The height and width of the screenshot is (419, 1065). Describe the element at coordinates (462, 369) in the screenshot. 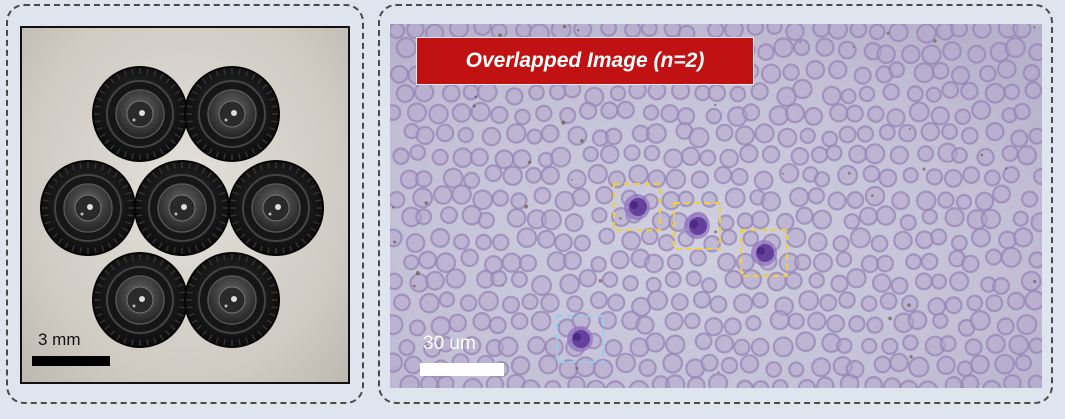

I see `micro-scale-bar` at that location.